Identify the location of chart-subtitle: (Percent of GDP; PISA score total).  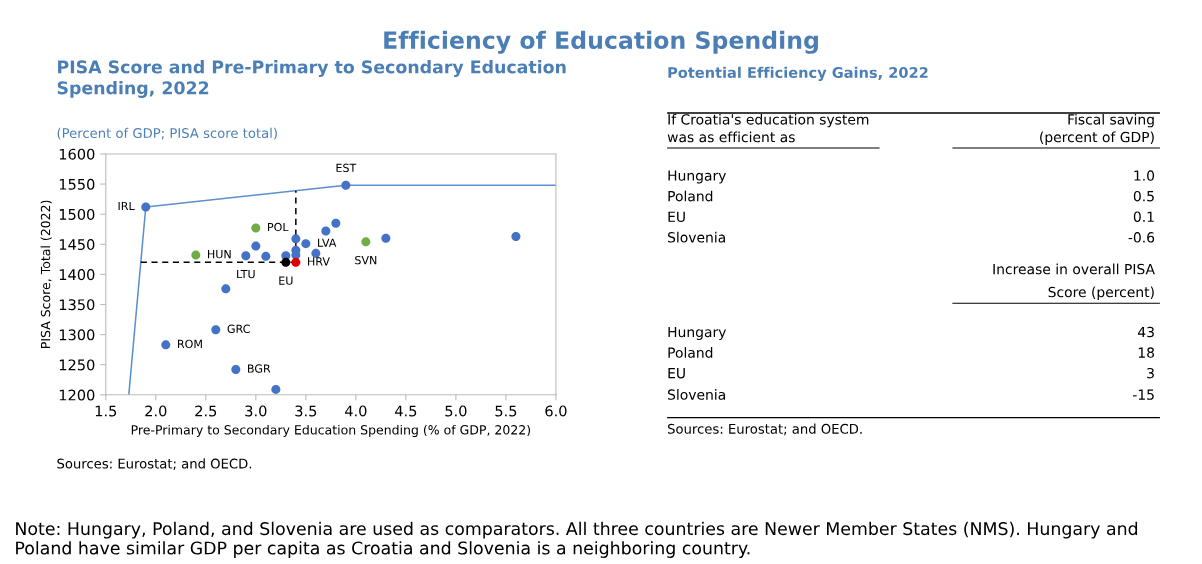
(167, 133).